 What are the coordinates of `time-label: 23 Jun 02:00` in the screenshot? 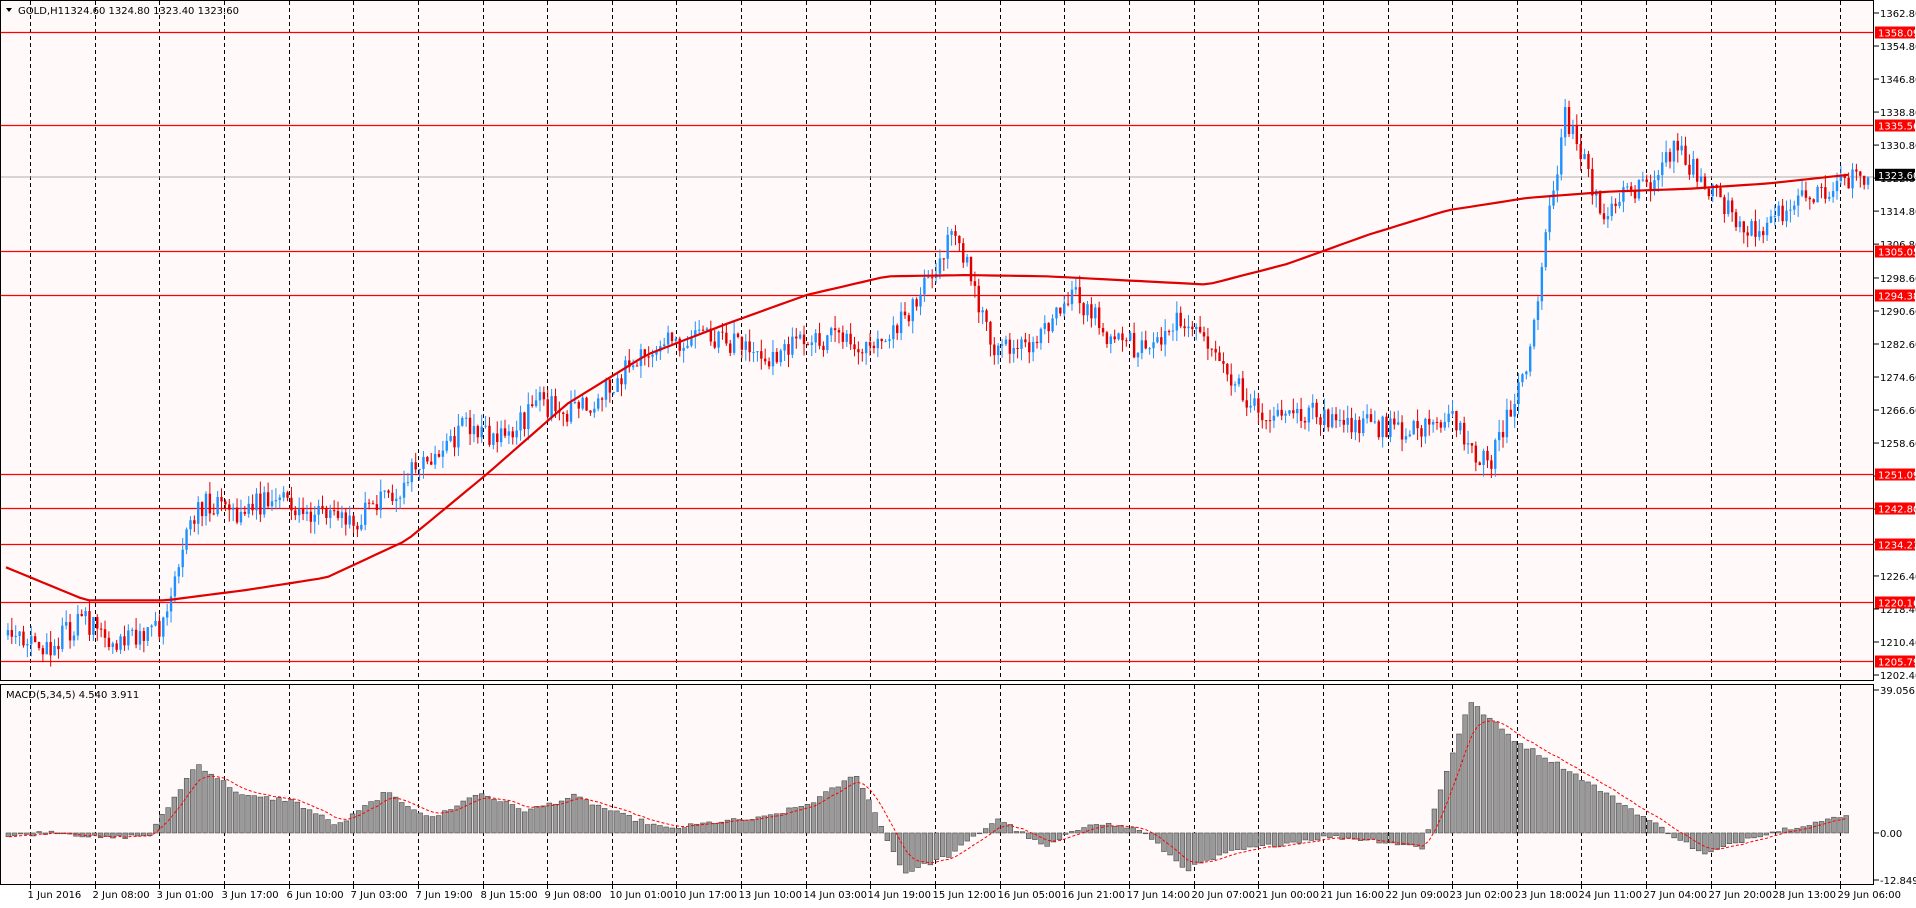 It's located at (1482, 895).